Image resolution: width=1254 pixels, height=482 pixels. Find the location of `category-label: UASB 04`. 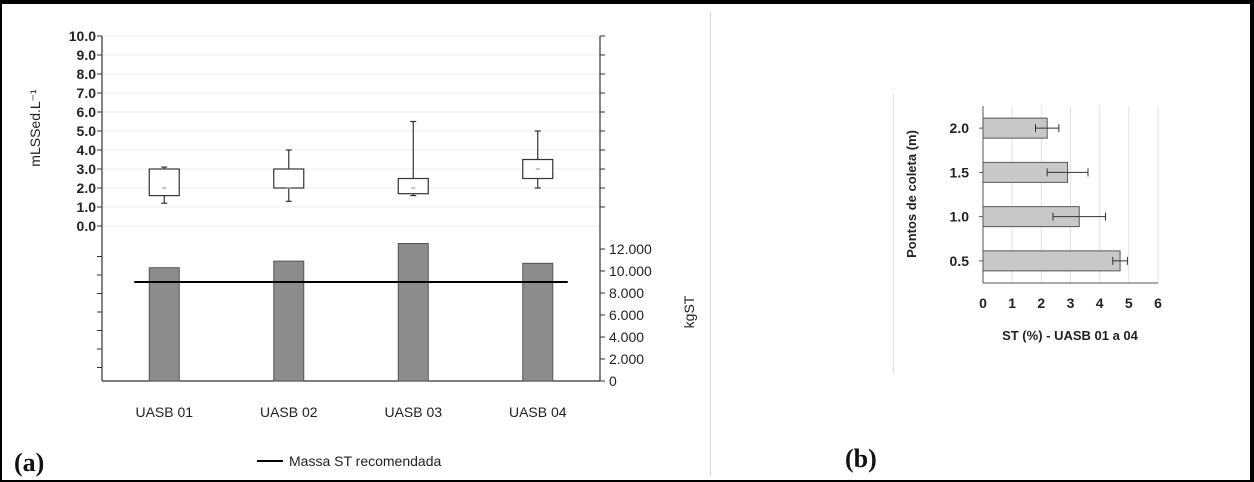

category-label: UASB 04 is located at coordinates (538, 412).